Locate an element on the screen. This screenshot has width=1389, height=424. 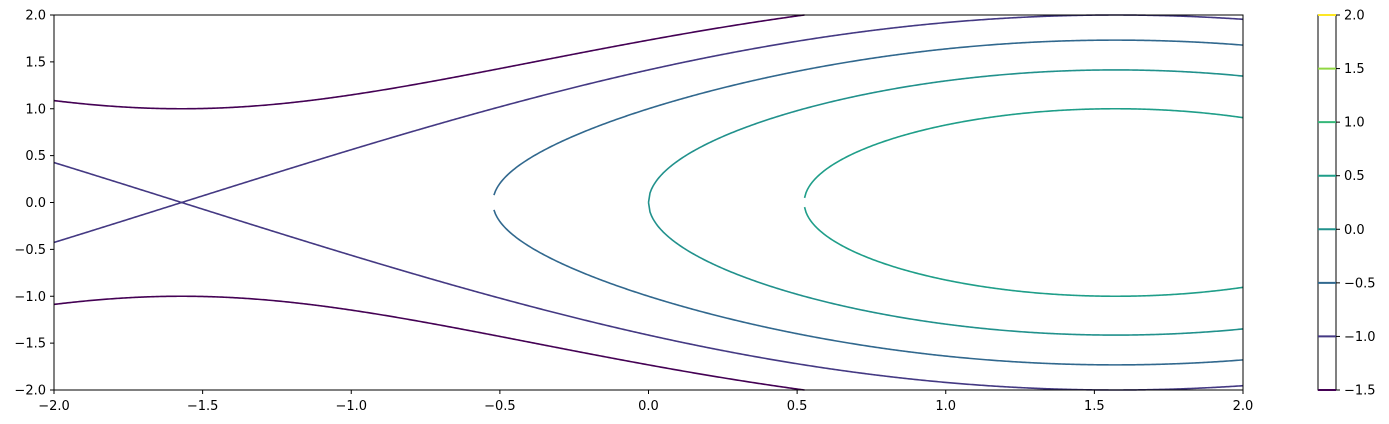
x-tick-label: 1.5 is located at coordinates (1094, 406).